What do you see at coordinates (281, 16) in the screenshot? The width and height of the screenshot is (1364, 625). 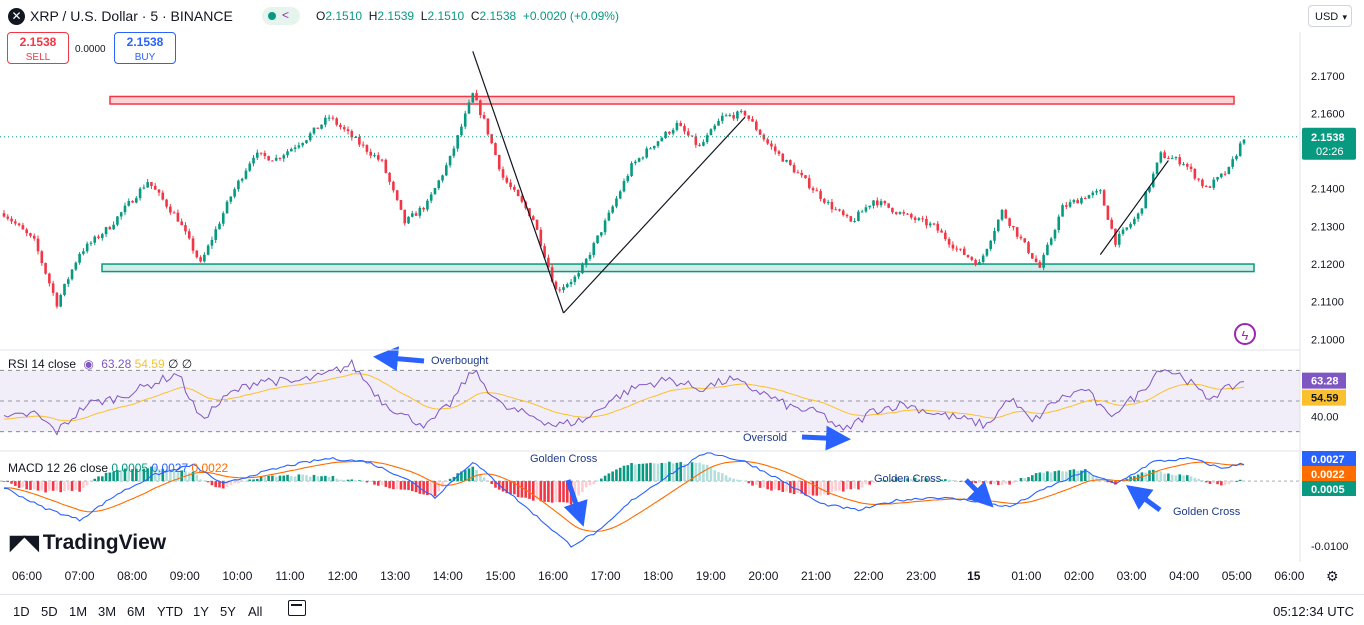 I see `indicator-status-button: <` at bounding box center [281, 16].